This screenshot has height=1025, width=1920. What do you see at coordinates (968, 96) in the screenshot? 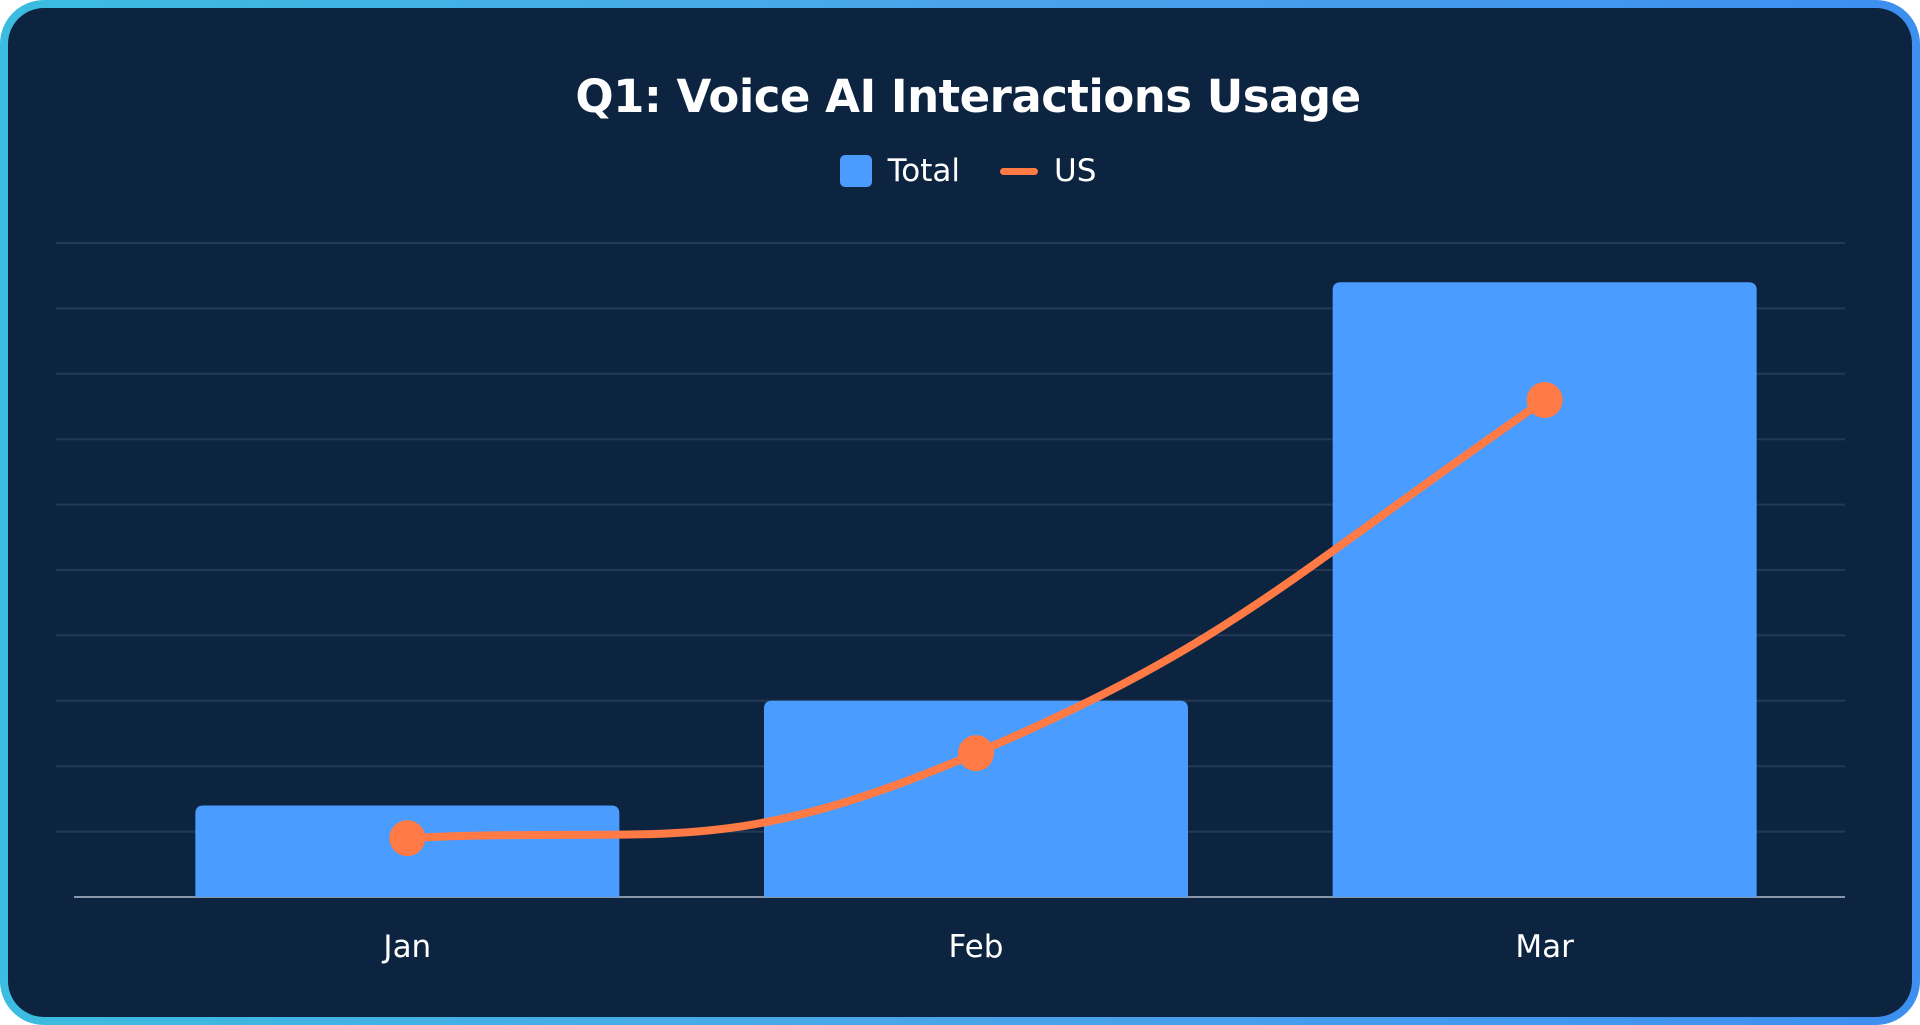
I see `chart-title: Q1: Voice AI Interactions Usage` at bounding box center [968, 96].